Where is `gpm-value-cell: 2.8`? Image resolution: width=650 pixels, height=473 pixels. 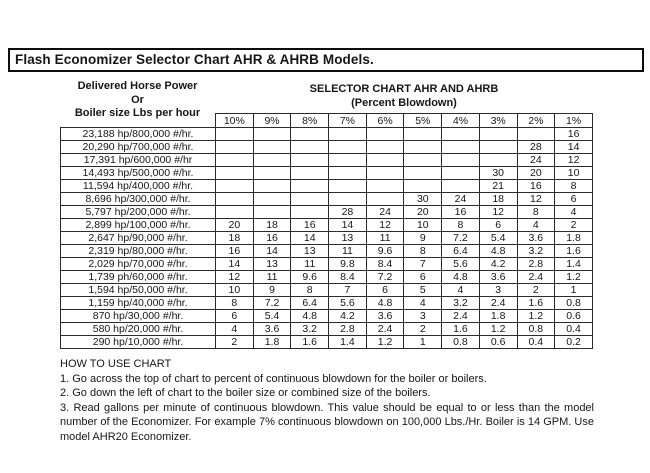 gpm-value-cell: 2.8 is located at coordinates (347, 329).